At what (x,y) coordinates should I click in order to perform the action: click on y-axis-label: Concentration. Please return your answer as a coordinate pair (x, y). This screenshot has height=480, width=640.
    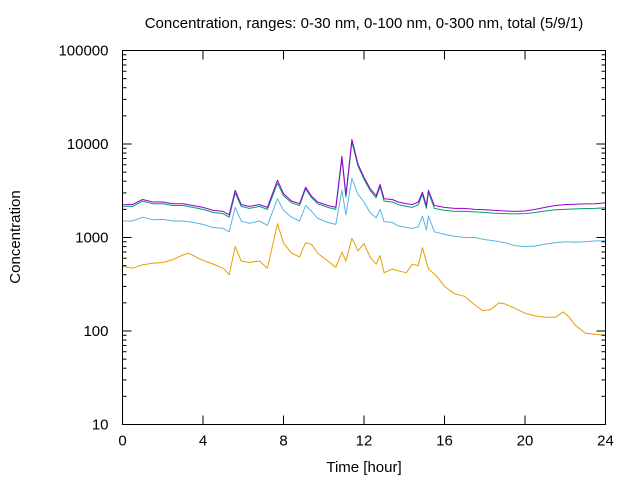
    Looking at the image, I should click on (15, 236).